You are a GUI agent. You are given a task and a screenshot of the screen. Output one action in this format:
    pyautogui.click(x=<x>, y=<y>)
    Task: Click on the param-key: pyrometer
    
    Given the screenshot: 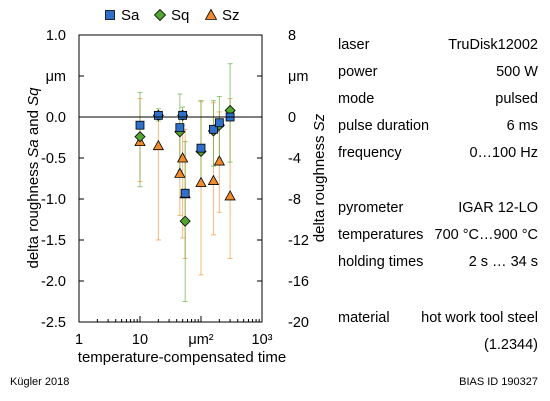 What is the action you would take?
    pyautogui.click(x=371, y=208)
    